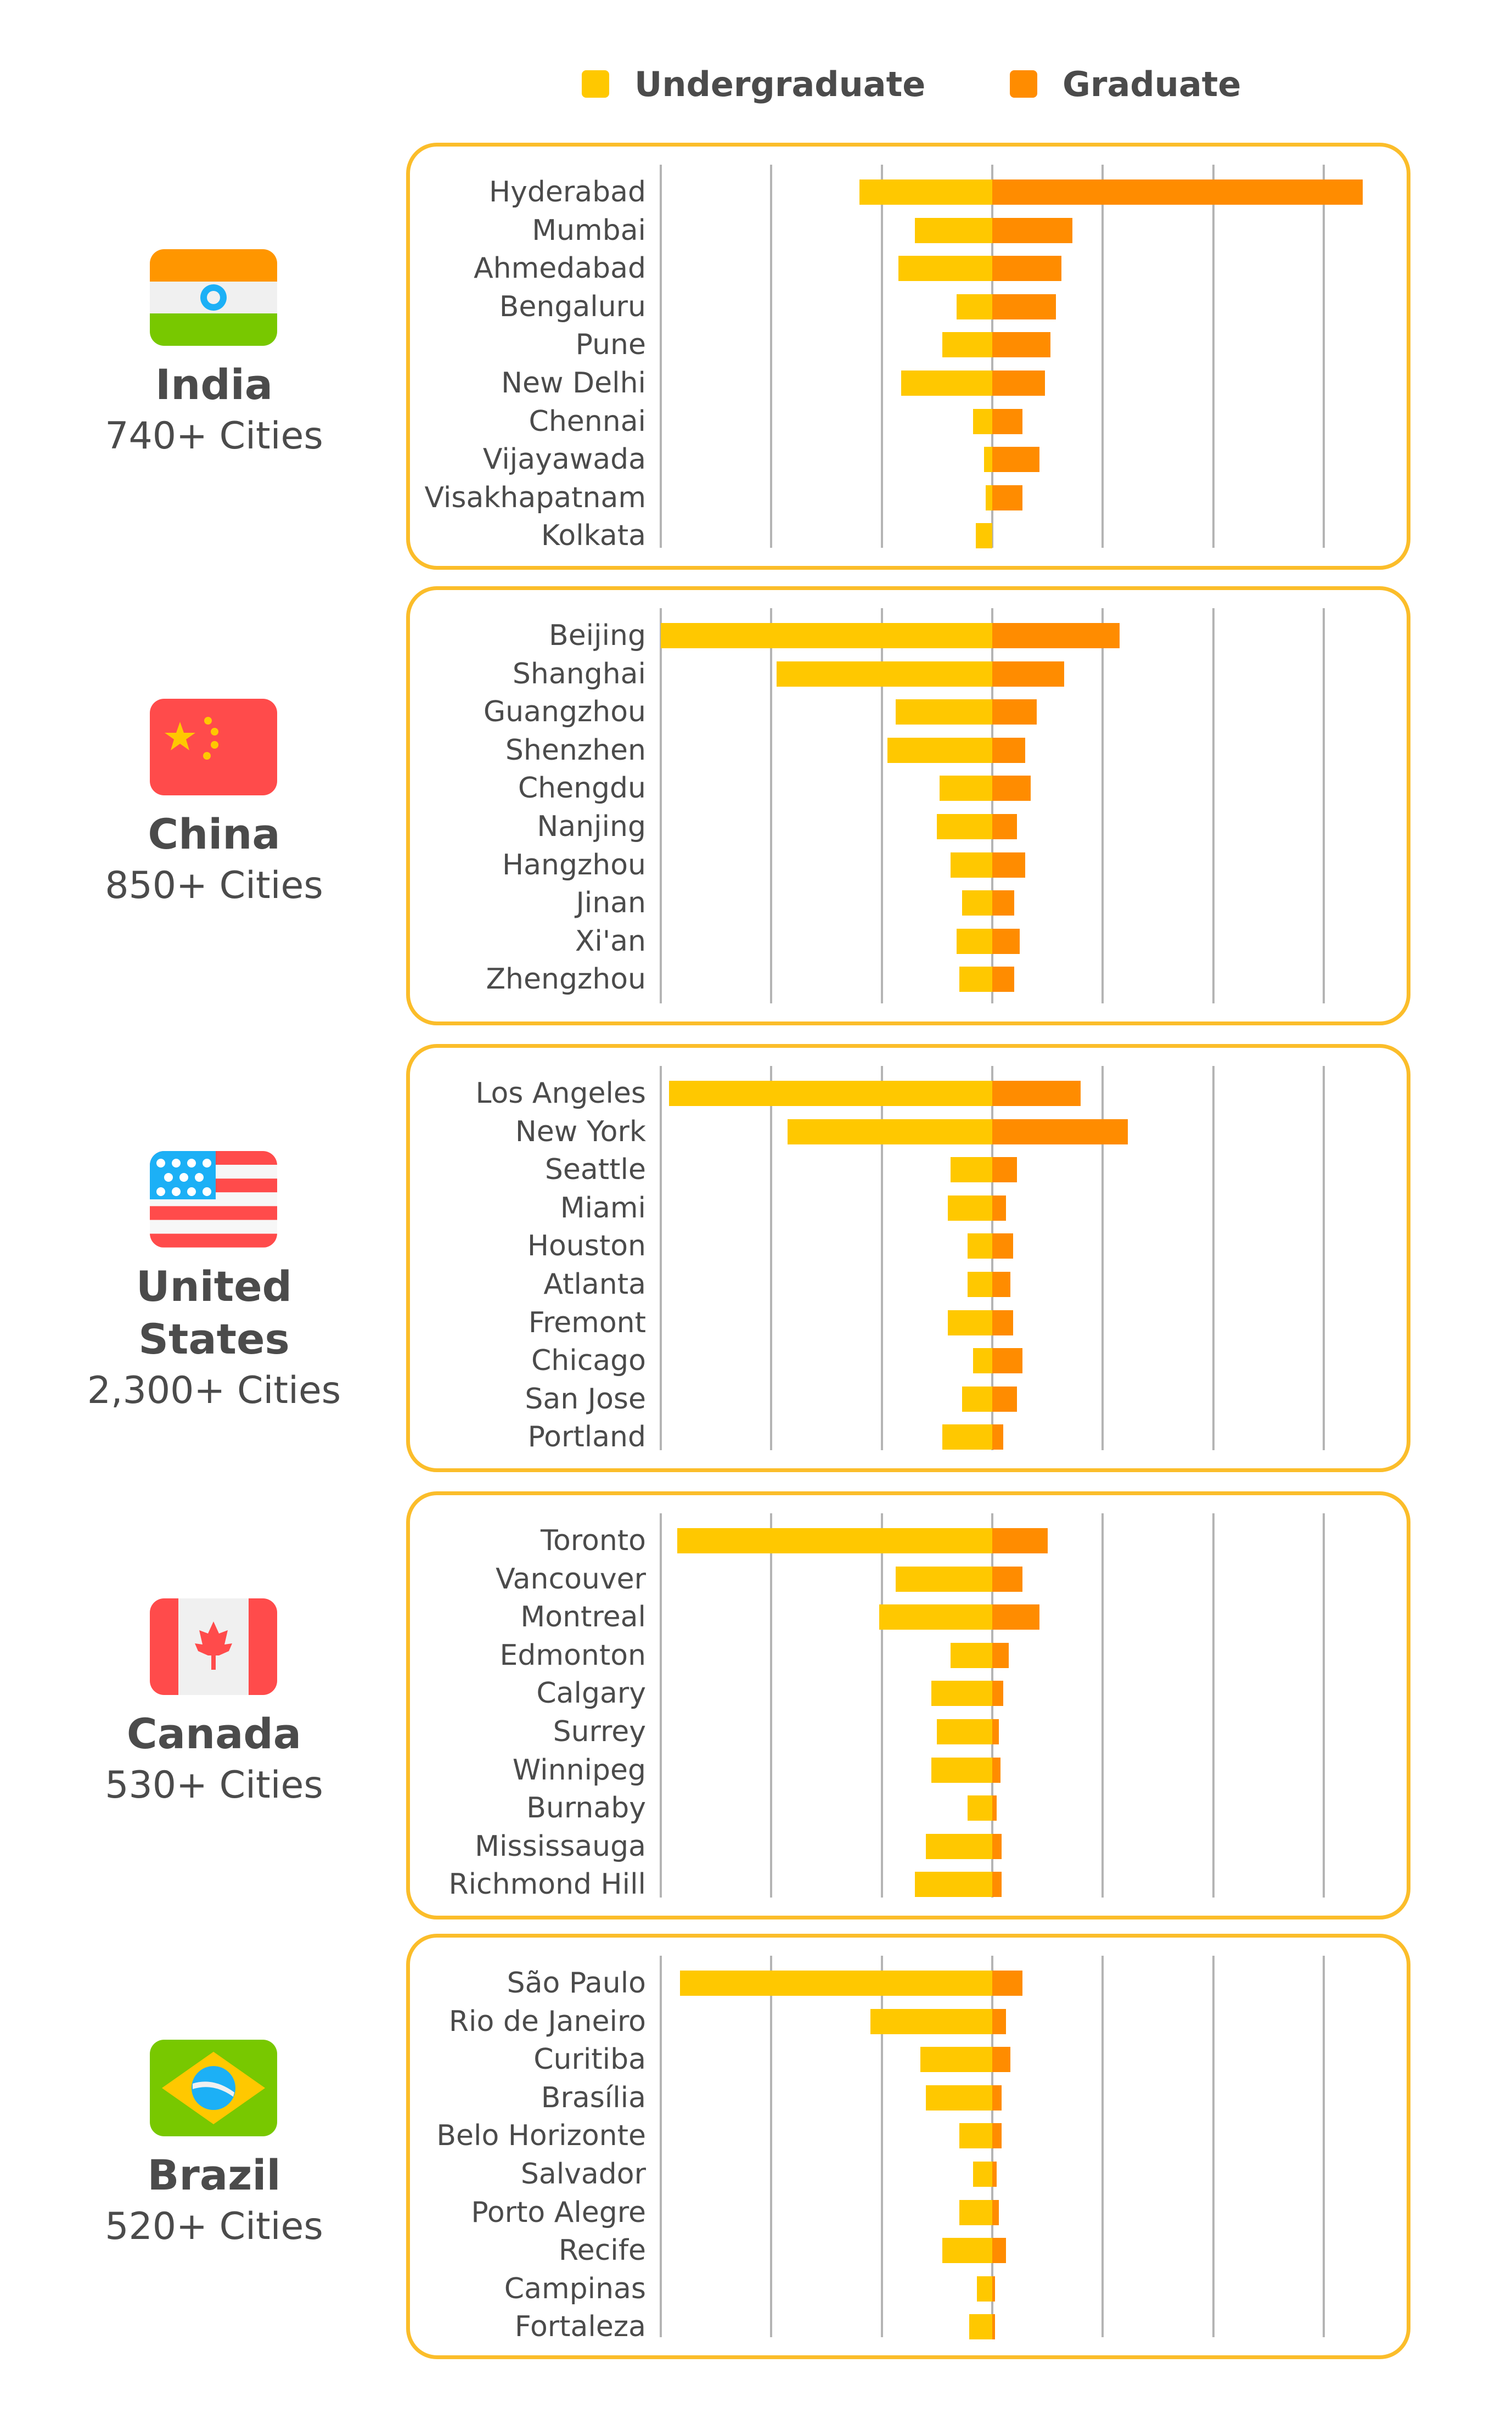 The width and height of the screenshot is (1512, 2436). I want to click on city-label: Vijayawada, so click(564, 460).